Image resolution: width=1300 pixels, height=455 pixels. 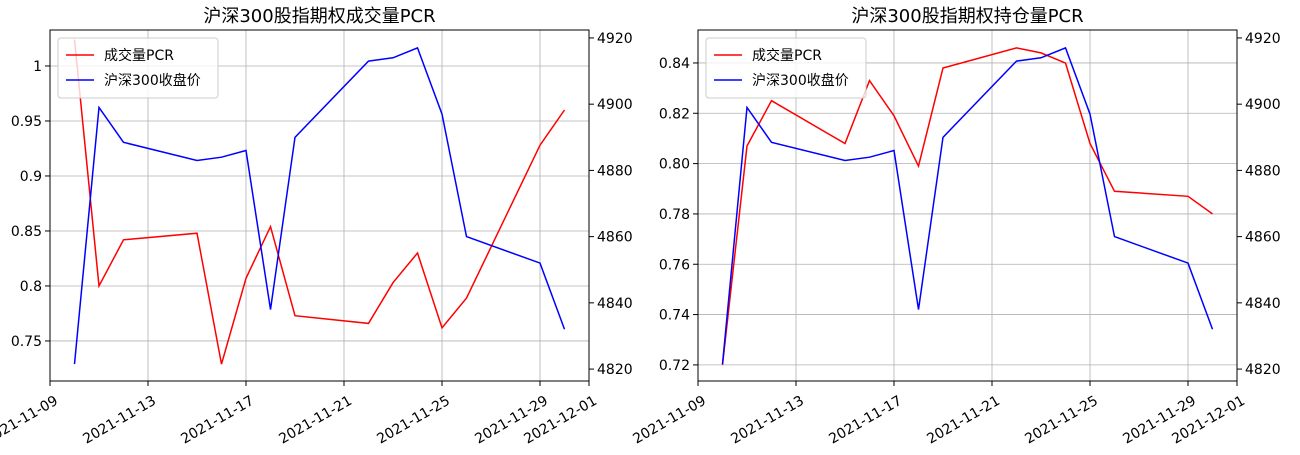 I want to click on y-tick-label: 0.72, so click(x=674, y=366).